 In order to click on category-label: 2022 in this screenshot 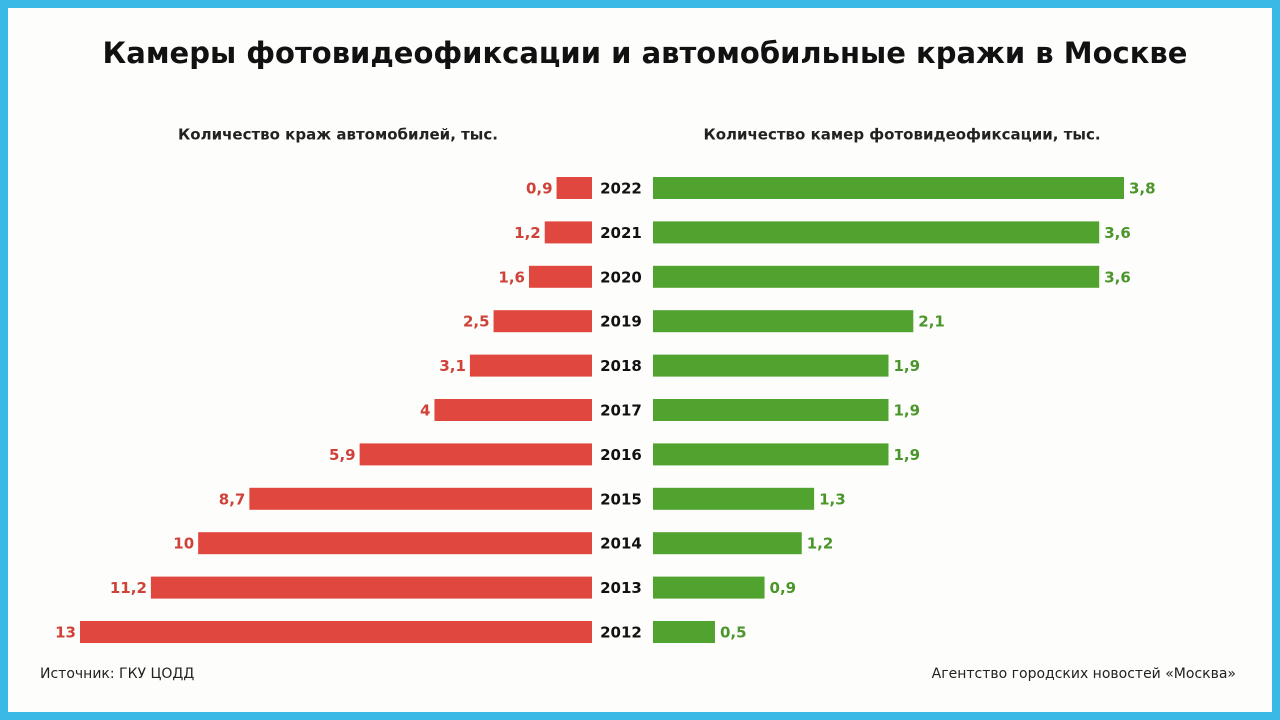, I will do `click(621, 189)`.